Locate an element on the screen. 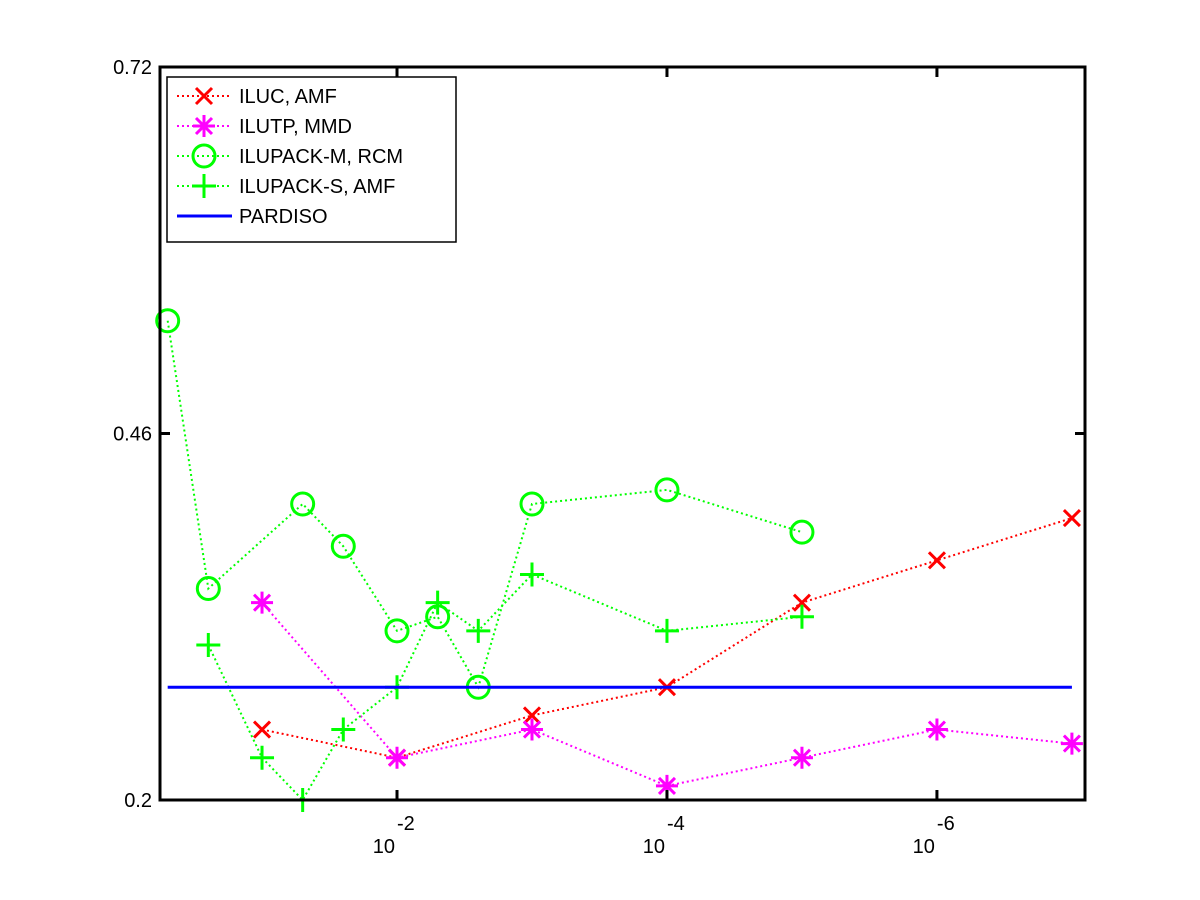 The height and width of the screenshot is (900, 1200). x-tick-exponent: -6 is located at coordinates (946, 824).